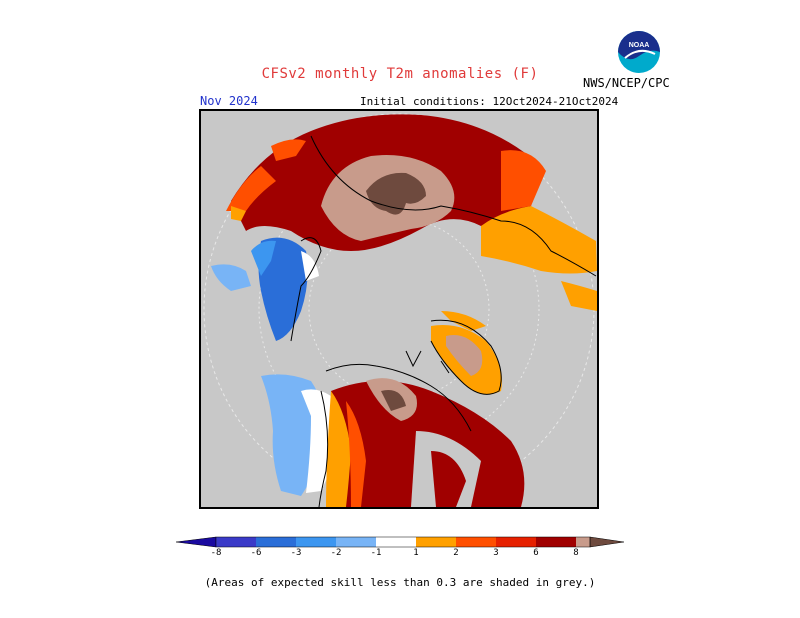 This screenshot has height=618, width=800. I want to click on tick-label: -8, so click(216, 553).